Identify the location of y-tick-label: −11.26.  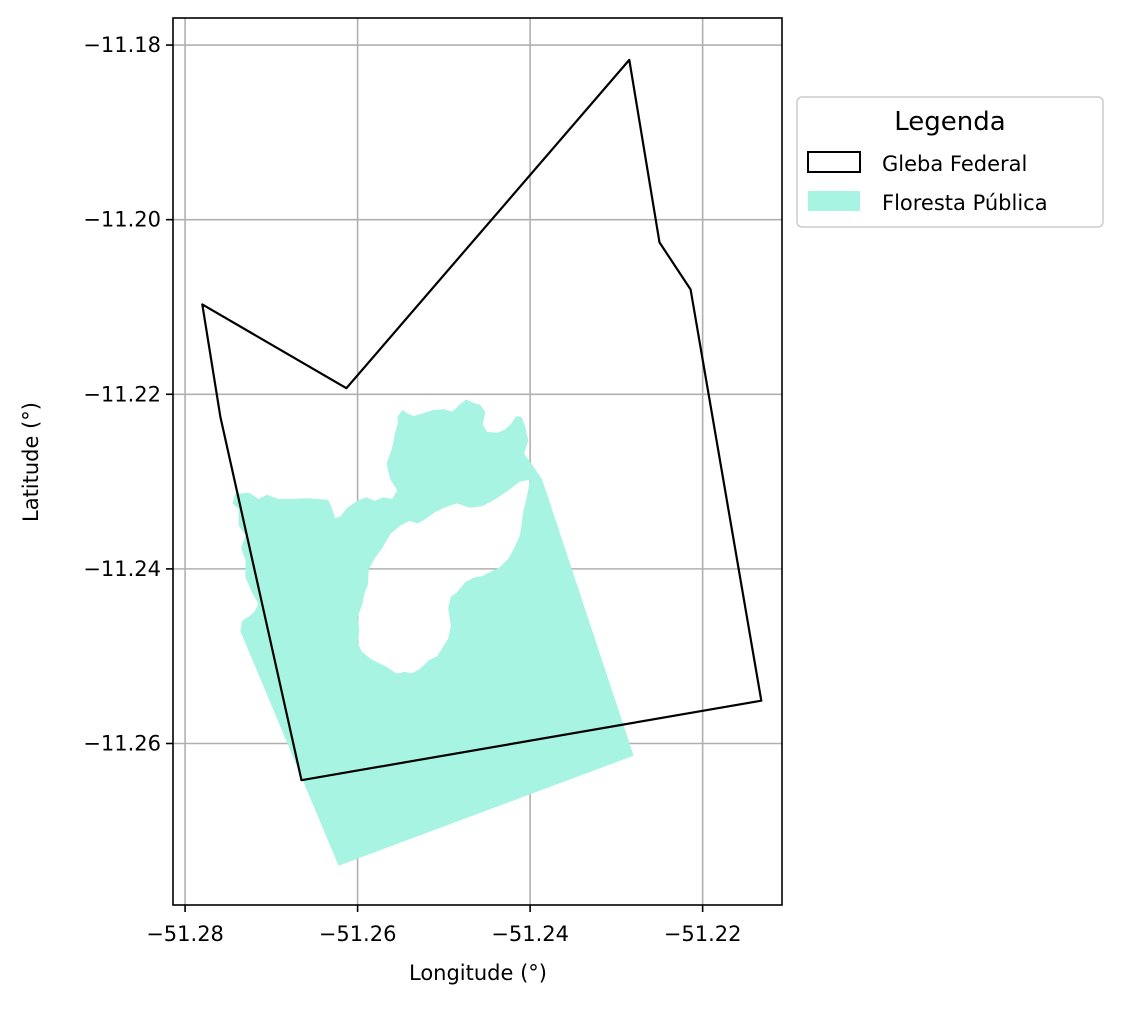
(122, 743).